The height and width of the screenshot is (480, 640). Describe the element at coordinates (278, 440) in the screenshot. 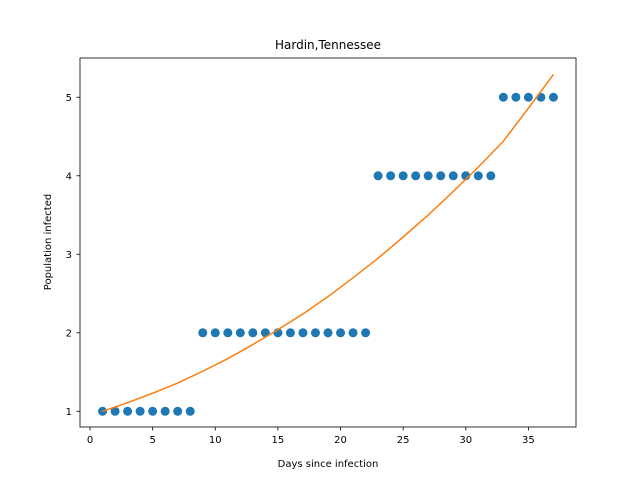

I see `x-tick-label: 15` at that location.